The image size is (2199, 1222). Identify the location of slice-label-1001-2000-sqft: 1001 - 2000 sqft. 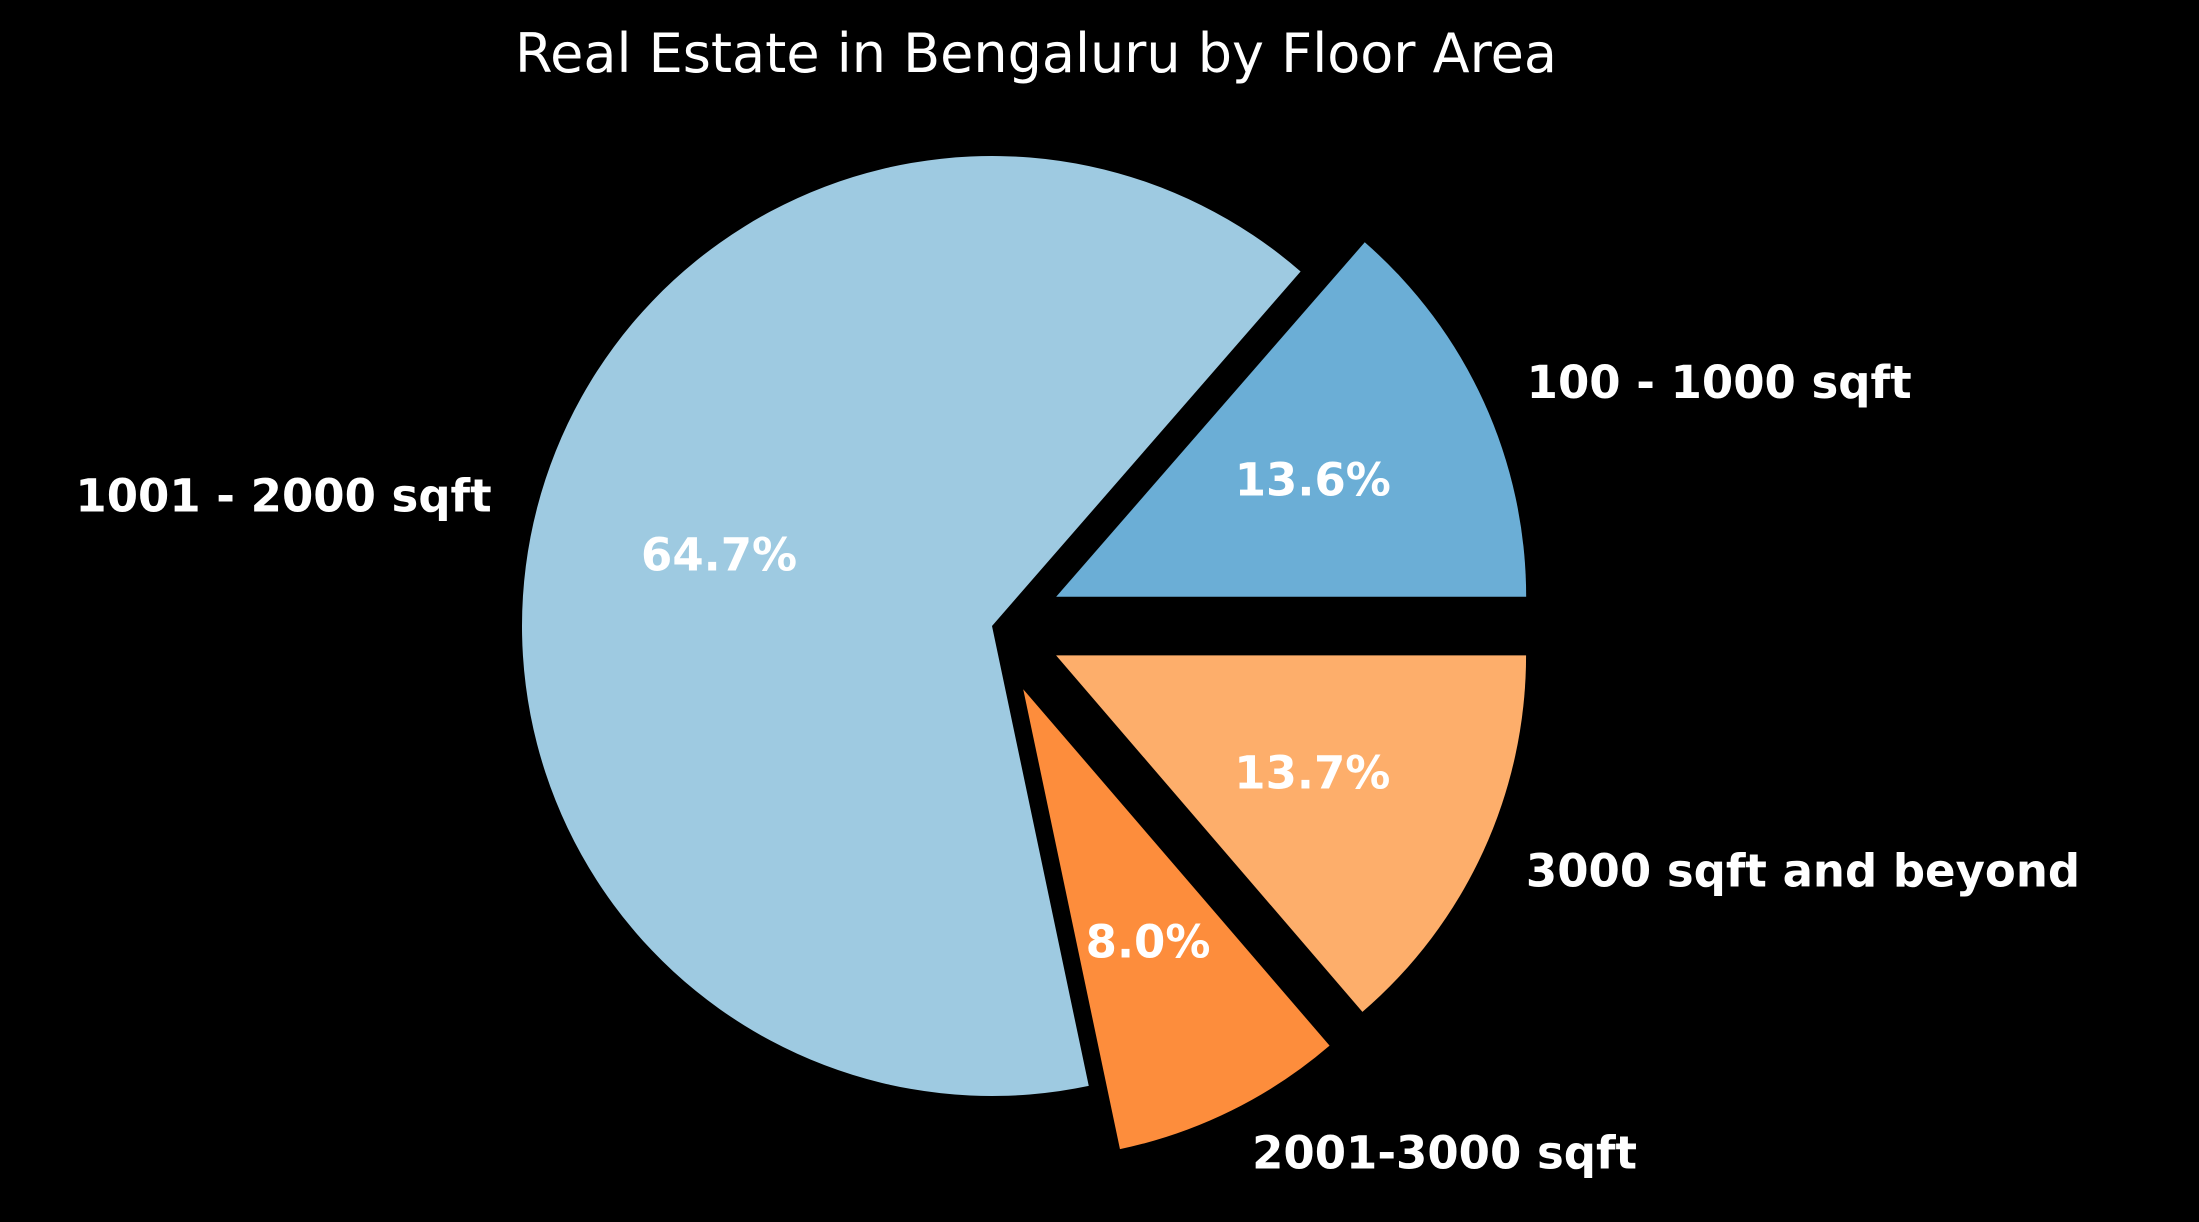
(283, 495).